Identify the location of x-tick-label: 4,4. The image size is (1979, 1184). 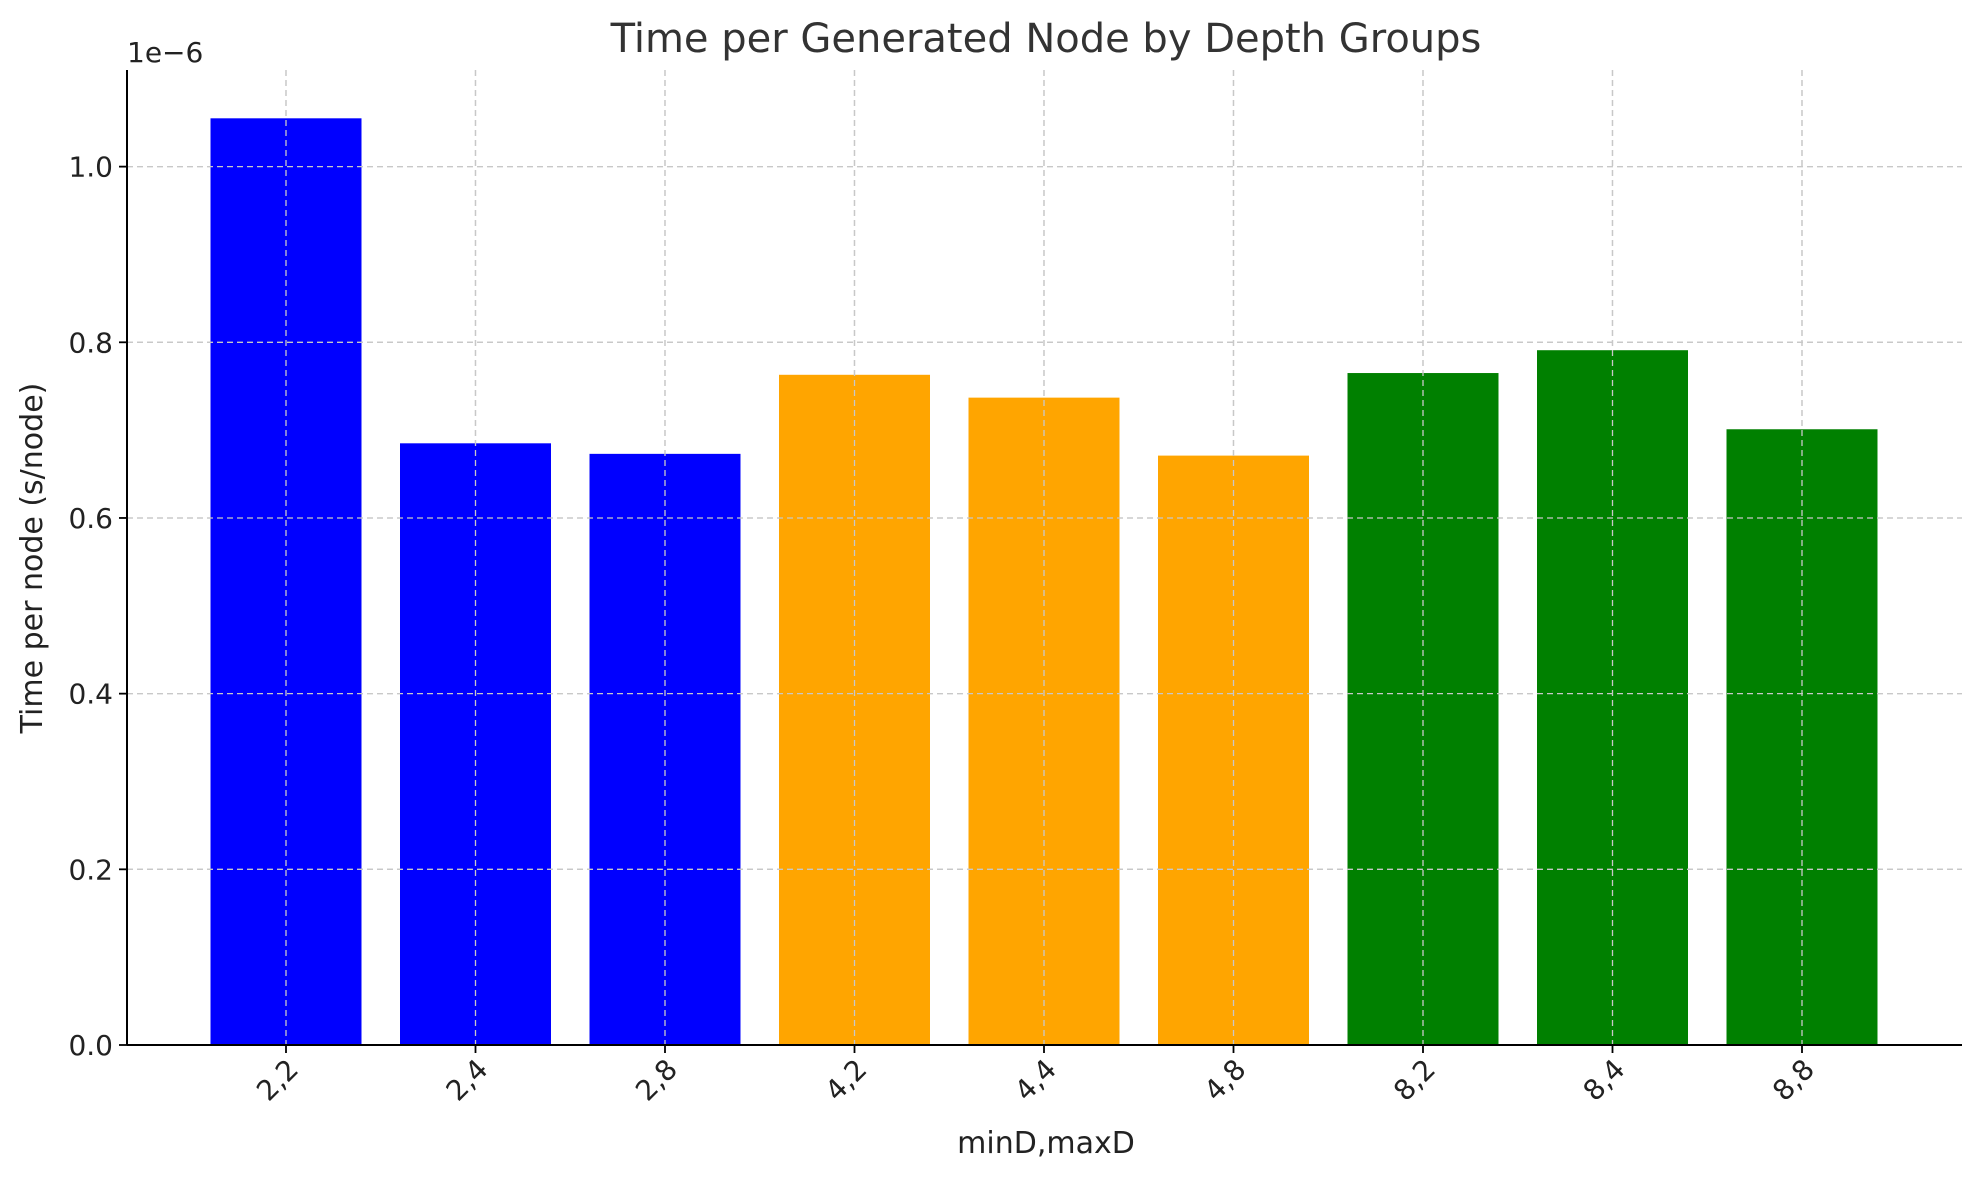
(1035, 1080).